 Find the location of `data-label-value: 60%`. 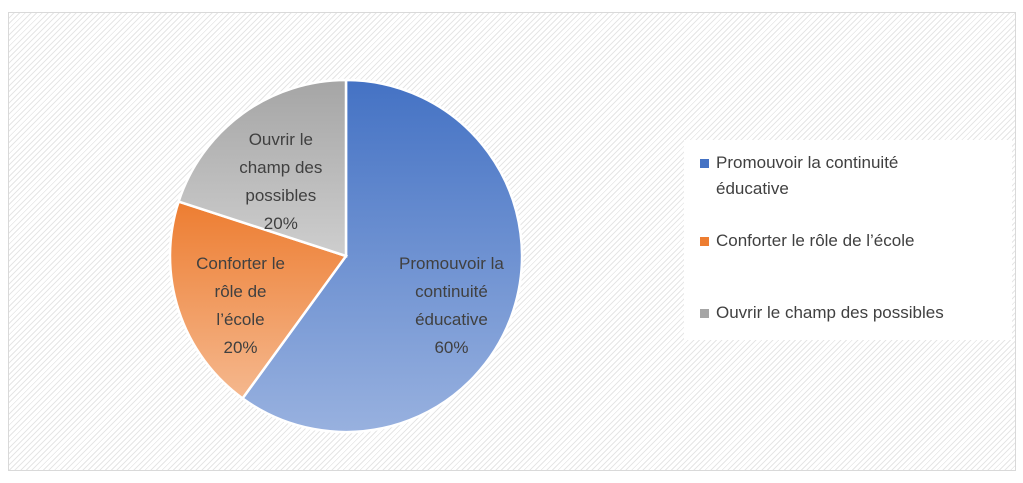

data-label-value: 60% is located at coordinates (451, 348).